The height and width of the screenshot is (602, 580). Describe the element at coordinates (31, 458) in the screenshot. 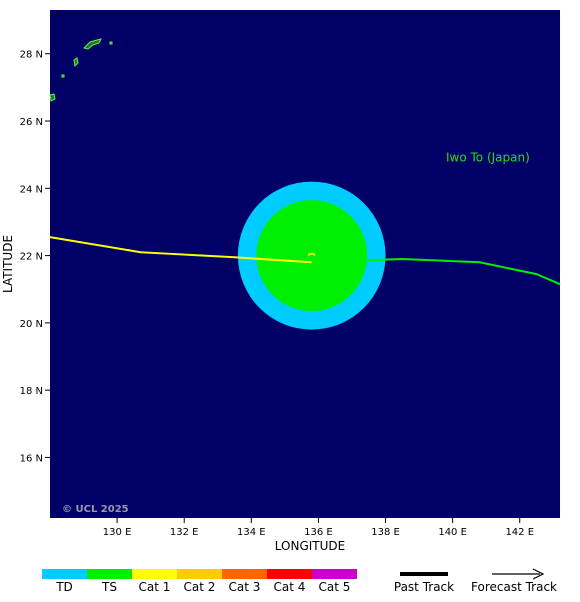

I see `y-tick-label: 16 N` at that location.